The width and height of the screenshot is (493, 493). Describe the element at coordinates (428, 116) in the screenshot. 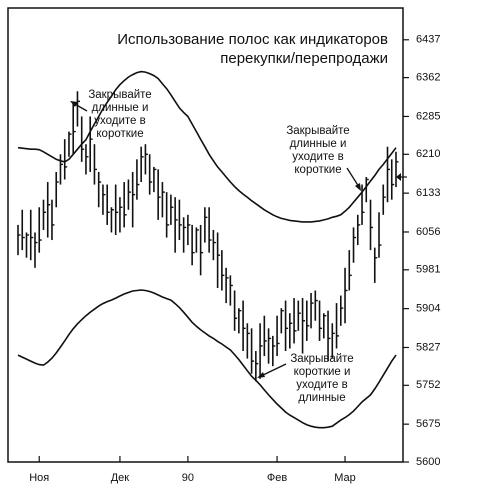

I see `y-tick-label: 6285` at that location.